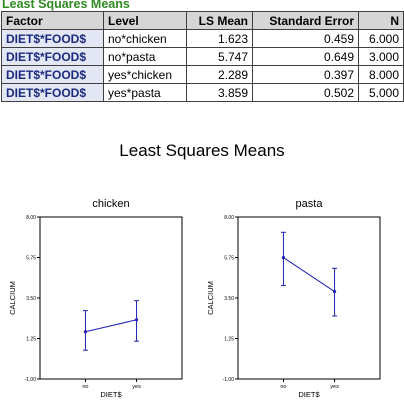 Image resolution: width=404 pixels, height=401 pixels. Describe the element at coordinates (110, 204) in the screenshot. I see `panel-title: chicken` at that location.